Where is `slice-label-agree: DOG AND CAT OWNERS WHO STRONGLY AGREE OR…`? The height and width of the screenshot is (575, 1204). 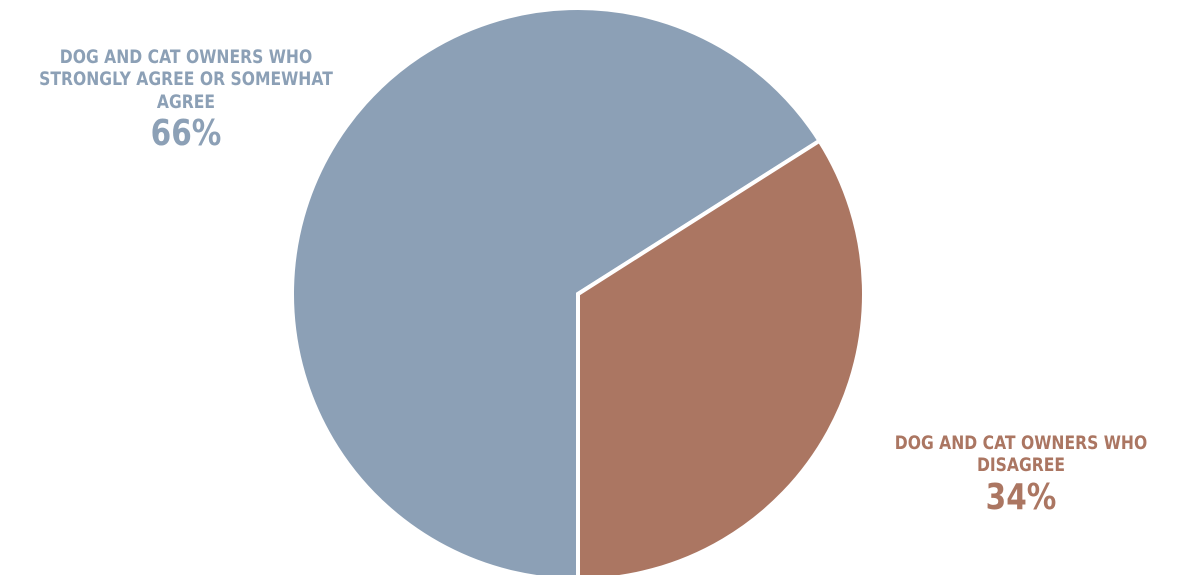
slice-label-agree: DOG AND CAT OWNERS WHO STRONGLY AGREE OR… is located at coordinates (186, 100).